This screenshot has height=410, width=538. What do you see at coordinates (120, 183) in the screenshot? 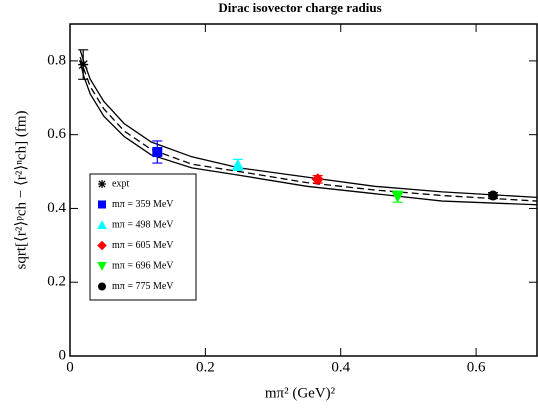
I see `legend-label: expt` at bounding box center [120, 183].